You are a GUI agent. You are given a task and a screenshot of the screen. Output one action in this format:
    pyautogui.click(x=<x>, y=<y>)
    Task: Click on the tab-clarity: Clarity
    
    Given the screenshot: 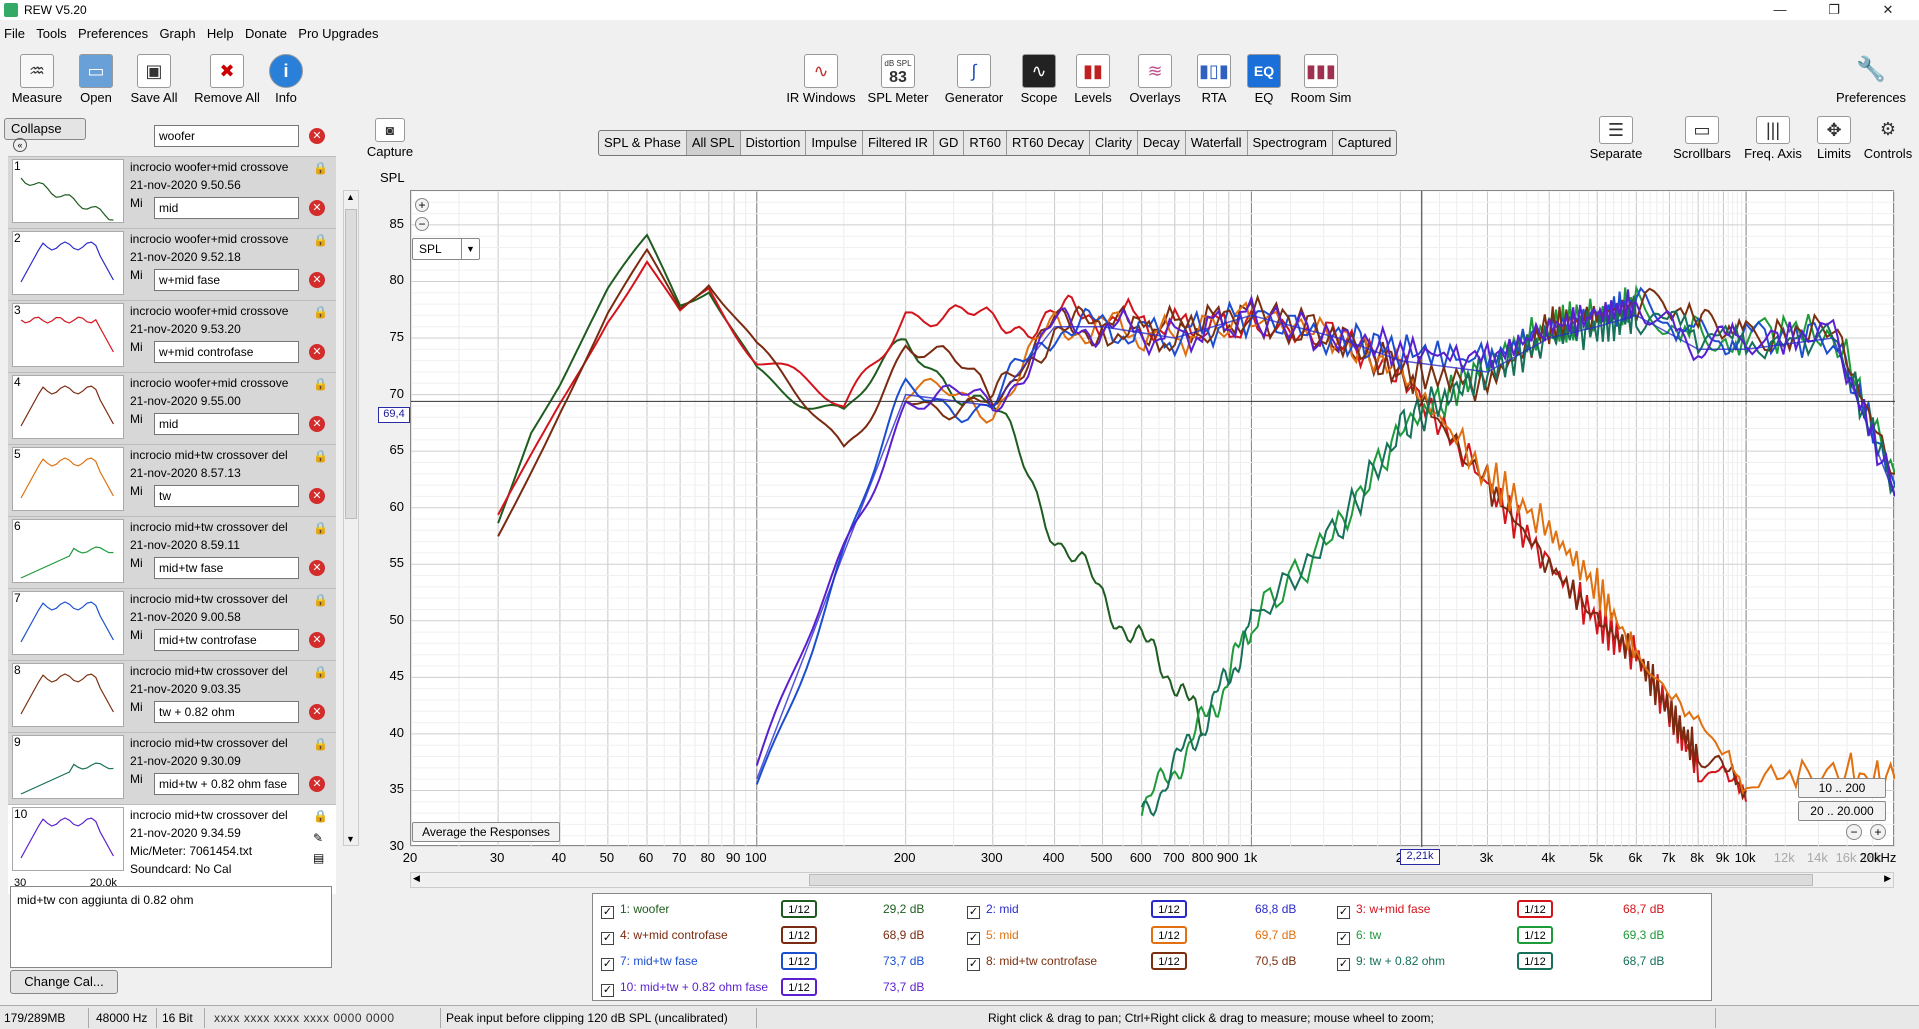 What is the action you would take?
    pyautogui.click(x=1114, y=143)
    